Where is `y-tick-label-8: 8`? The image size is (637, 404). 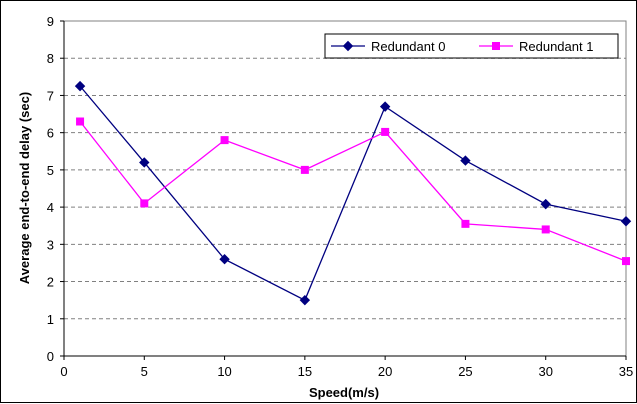
y-tick-label-8: 8 is located at coordinates (50, 58).